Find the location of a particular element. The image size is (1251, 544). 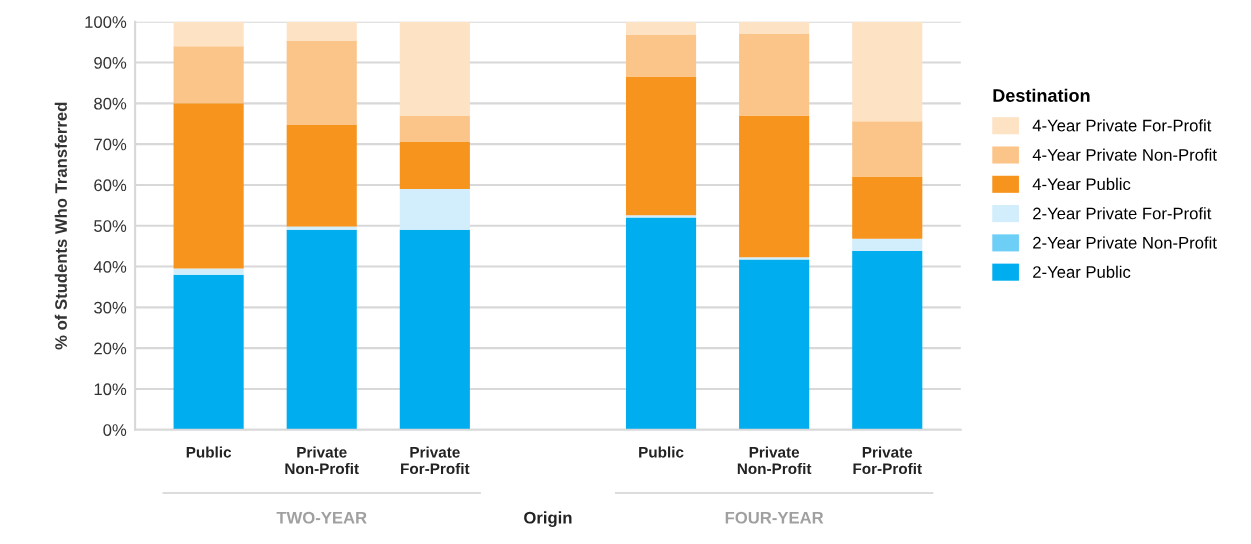

legend-label: 2-Year Public is located at coordinates (1082, 271).